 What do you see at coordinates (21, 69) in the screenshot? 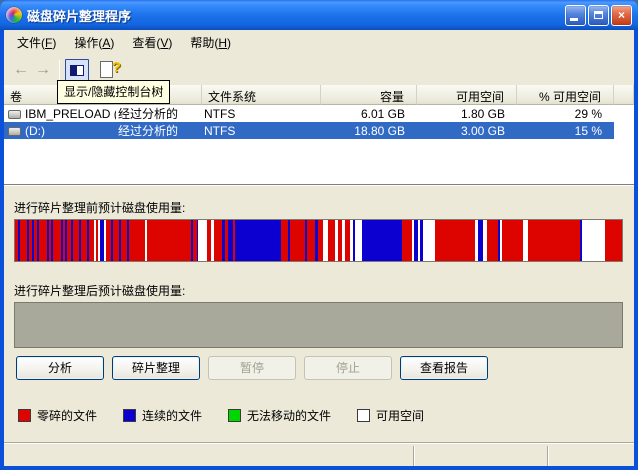
I see `back-arrow-icon: ←` at bounding box center [21, 69].